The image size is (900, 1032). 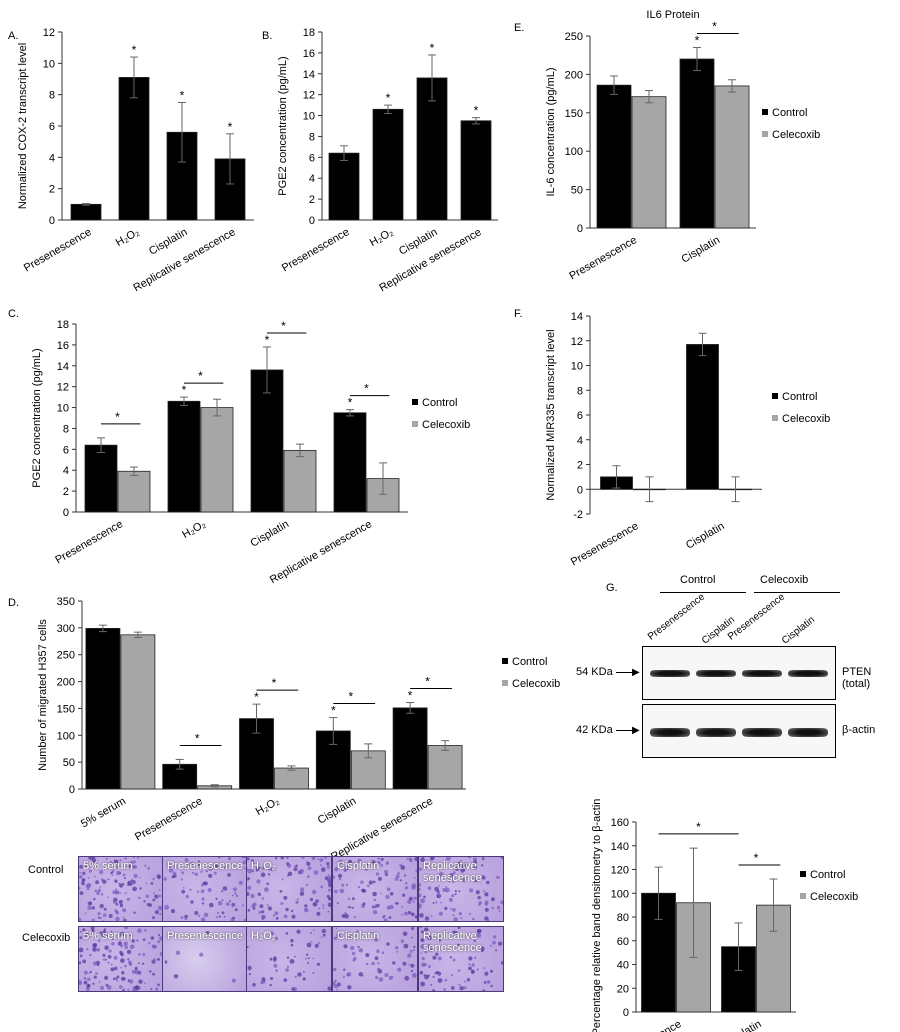 What do you see at coordinates (23, 126) in the screenshot?
I see `chart-a-y-axis-label: Normalized COX-2 transcript level` at bounding box center [23, 126].